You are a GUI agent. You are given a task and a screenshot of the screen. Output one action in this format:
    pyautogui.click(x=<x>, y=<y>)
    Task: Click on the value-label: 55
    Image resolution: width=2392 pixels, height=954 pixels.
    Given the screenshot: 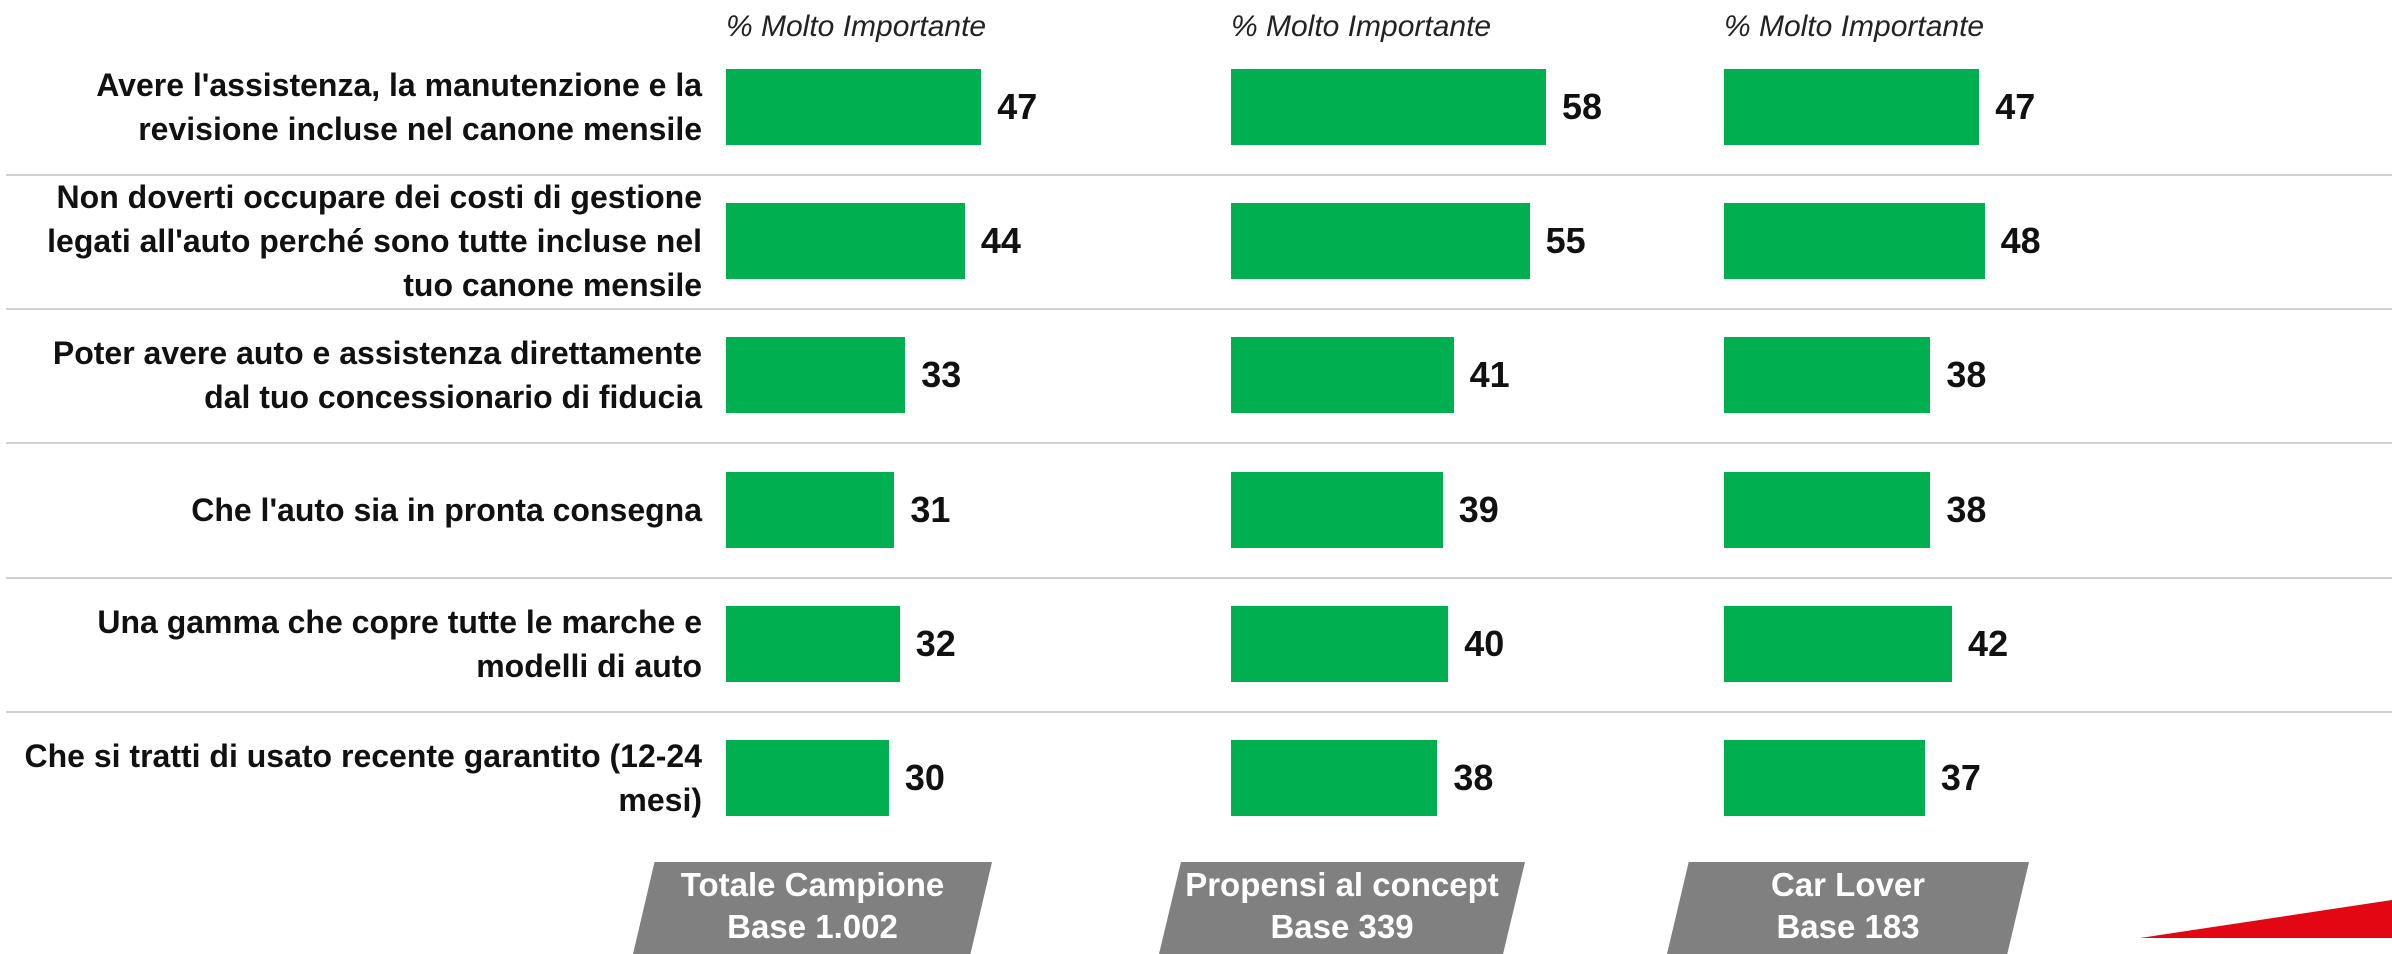 What is the action you would take?
    pyautogui.click(x=1565, y=241)
    